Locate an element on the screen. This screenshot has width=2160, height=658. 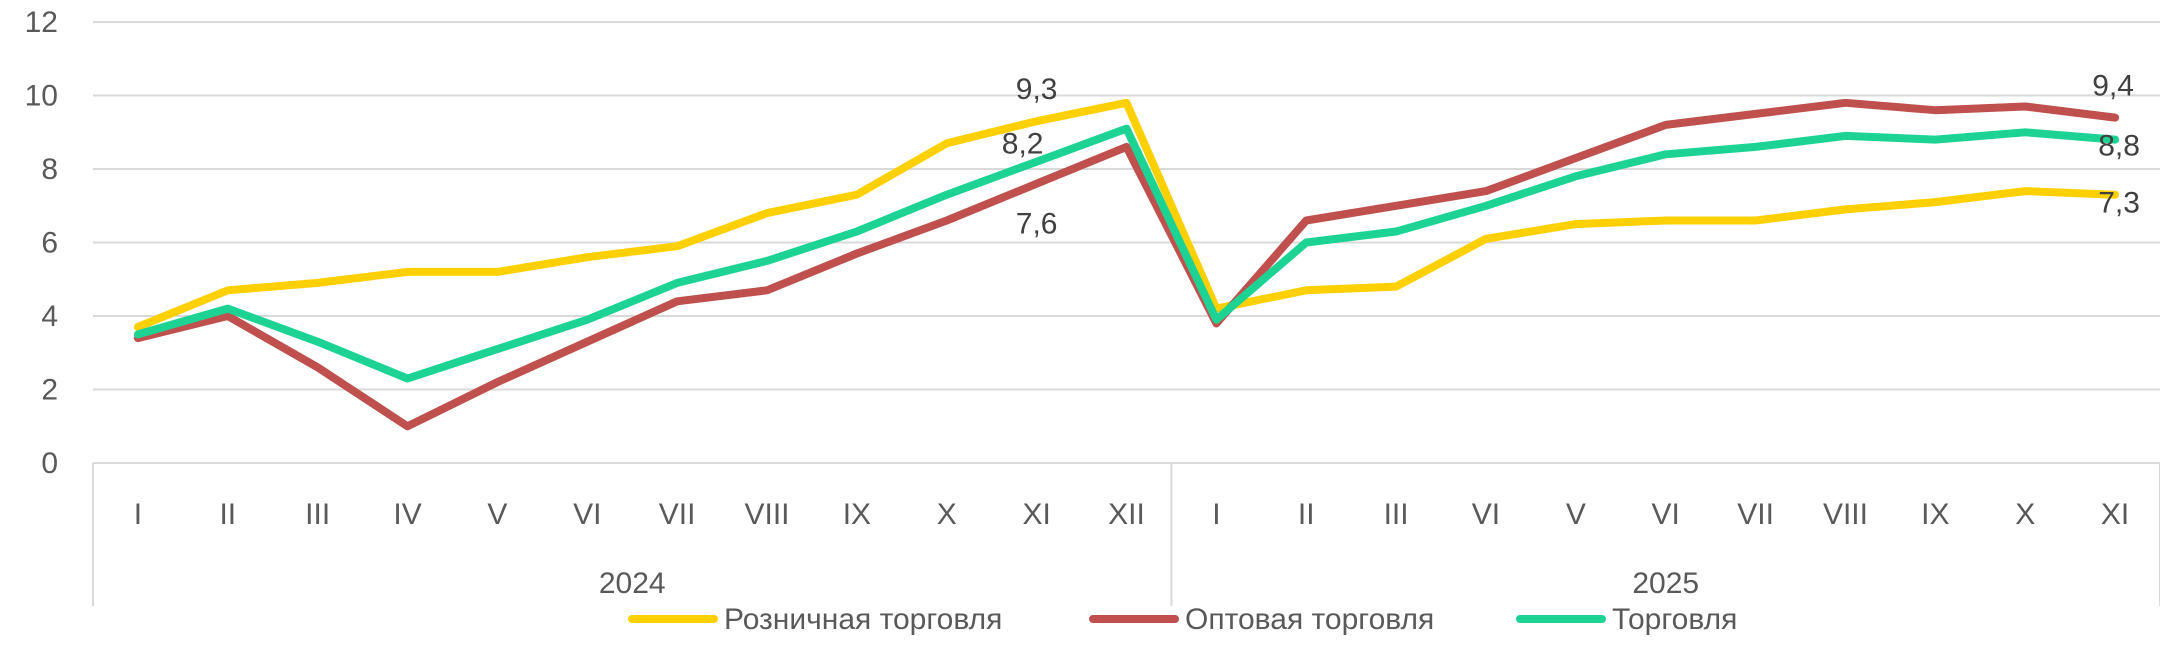
y-tick-label: 12 is located at coordinates (41, 22).